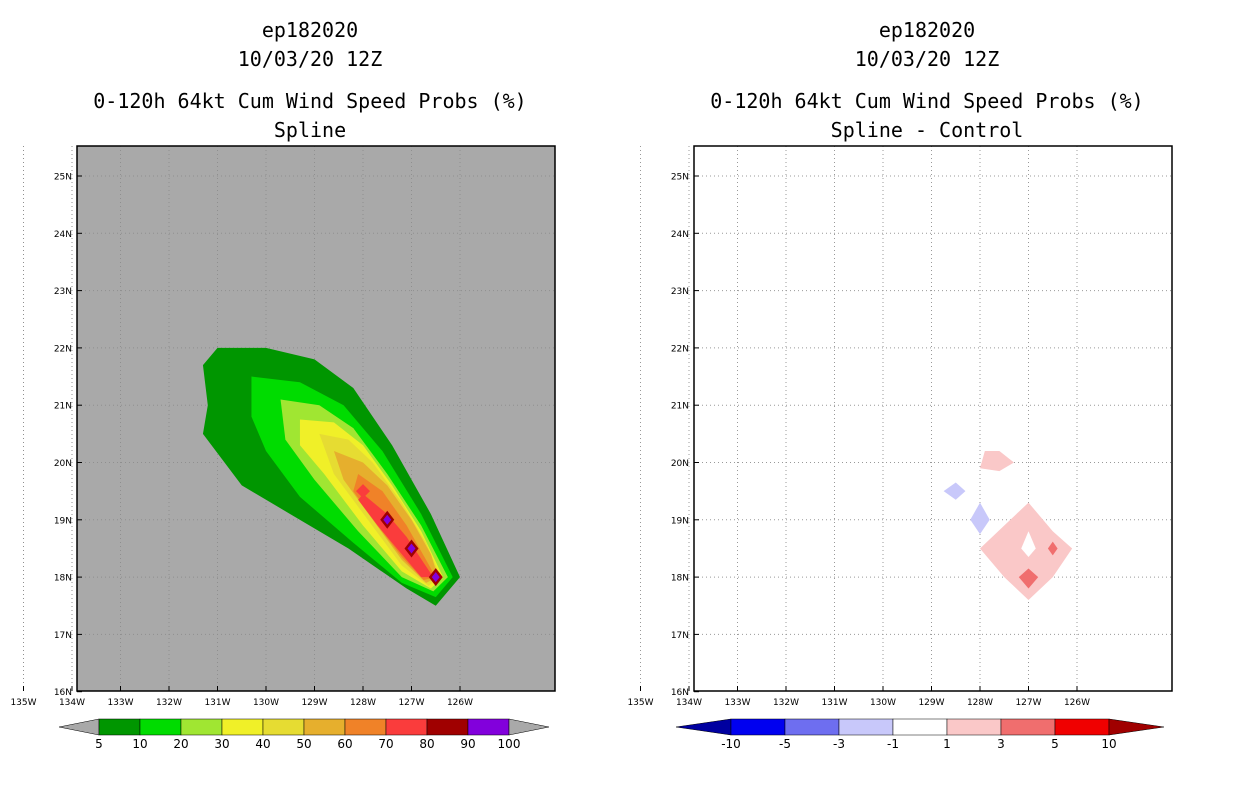  Describe the element at coordinates (954, 491) in the screenshot. I see `diff-negative-1-a` at that location.